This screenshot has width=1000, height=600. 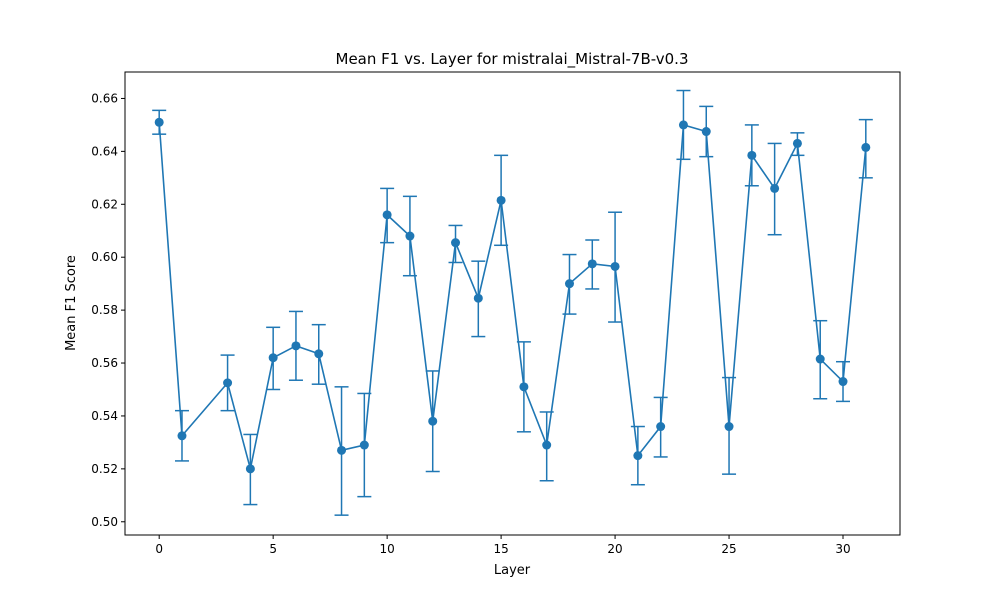 What do you see at coordinates (386, 549) in the screenshot?
I see `x-tick-label: 10` at bounding box center [386, 549].